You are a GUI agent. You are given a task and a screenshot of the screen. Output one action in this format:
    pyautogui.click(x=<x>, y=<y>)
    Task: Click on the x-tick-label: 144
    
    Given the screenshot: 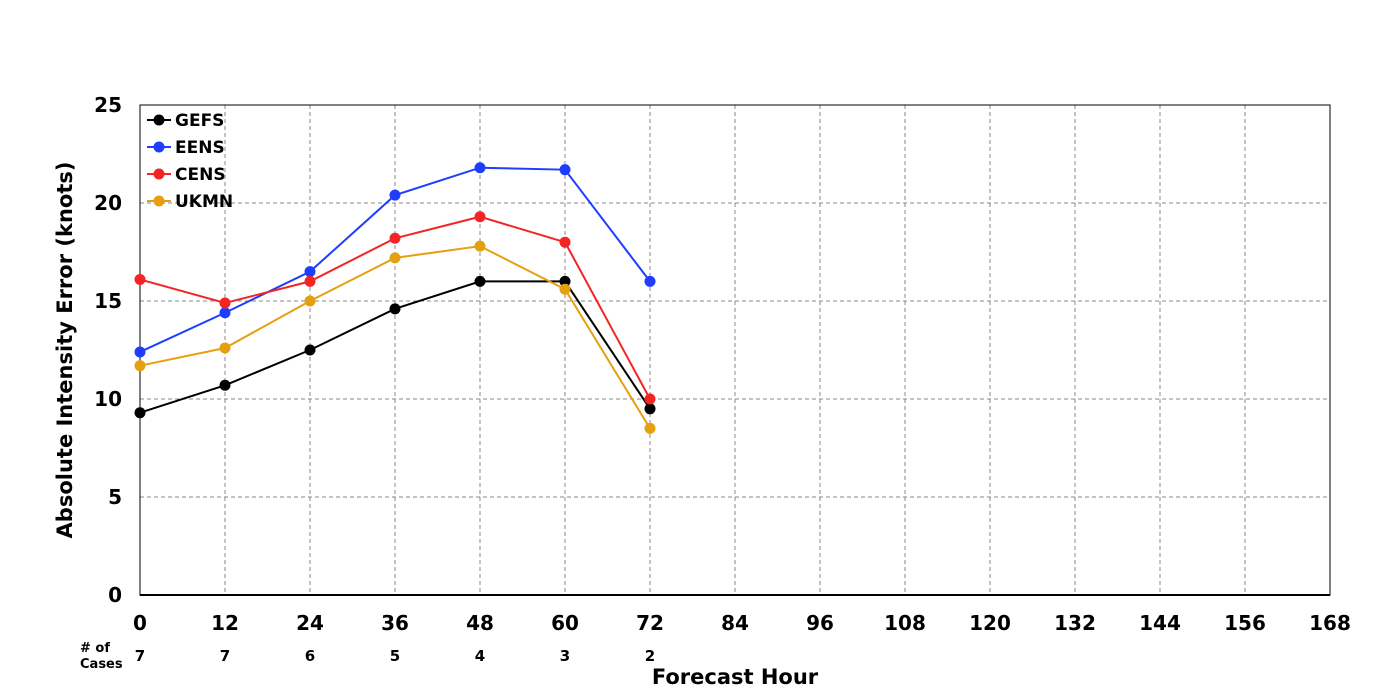 What is the action you would take?
    pyautogui.click(x=1160, y=623)
    